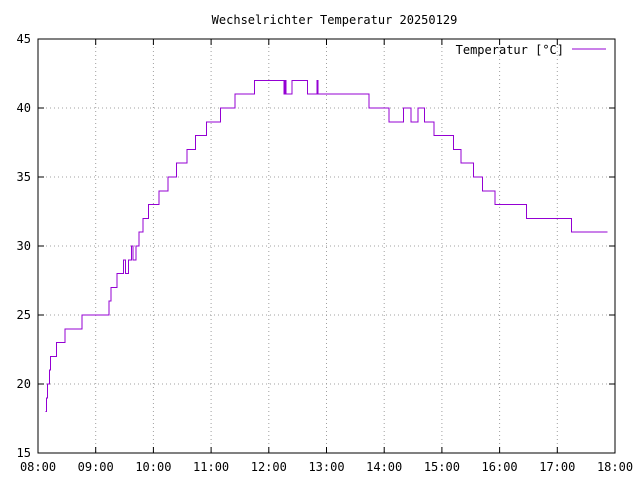 The width and height of the screenshot is (640, 480). I want to click on x-tick-label: 17:00, so click(557, 467).